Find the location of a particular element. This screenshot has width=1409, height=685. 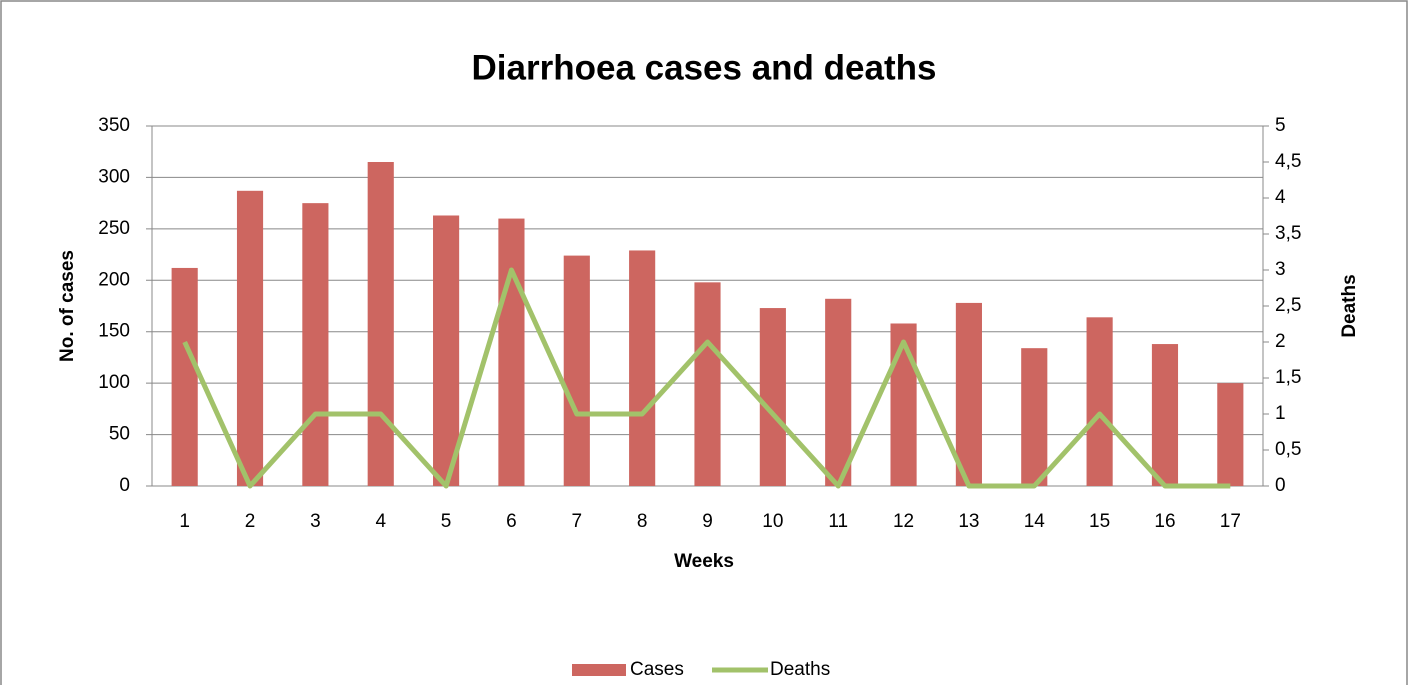

chart-title: Diarrhoea cases and deaths is located at coordinates (704, 67).